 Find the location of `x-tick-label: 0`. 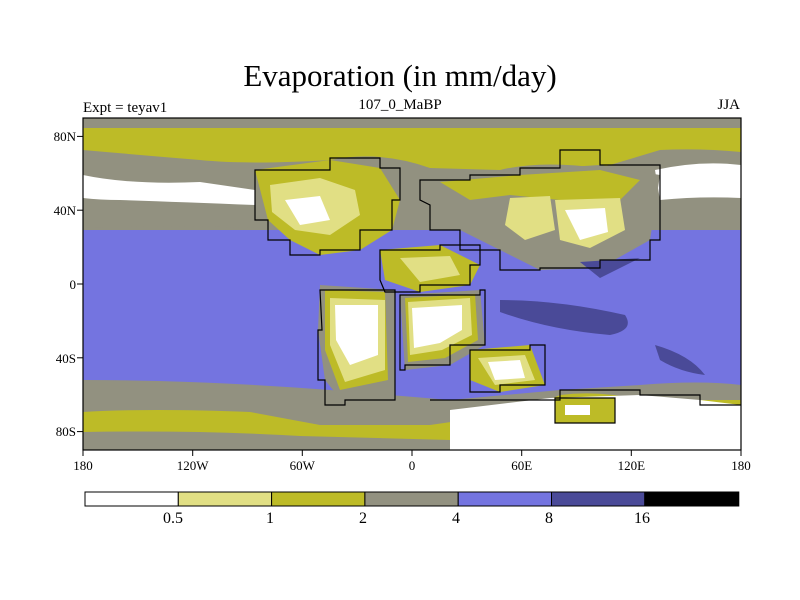

x-tick-label: 0 is located at coordinates (412, 465).